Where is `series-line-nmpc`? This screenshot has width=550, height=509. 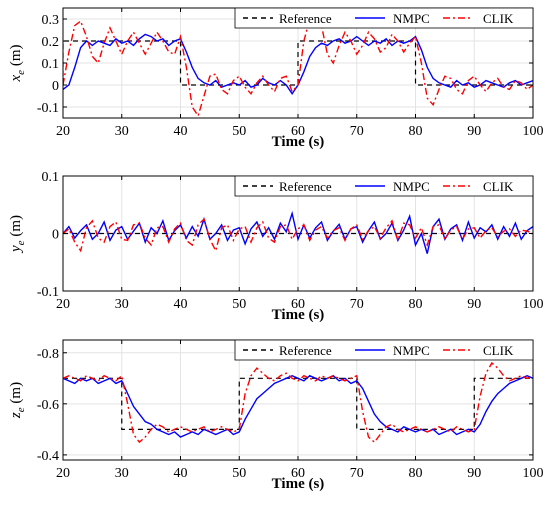
series-line-nmpc is located at coordinates (298, 406).